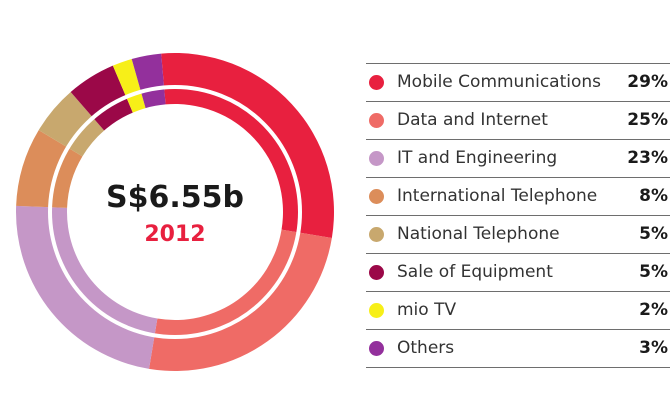 The image size is (670, 404). Describe the element at coordinates (477, 158) in the screenshot. I see `legend-label: IT and Engineering` at that location.